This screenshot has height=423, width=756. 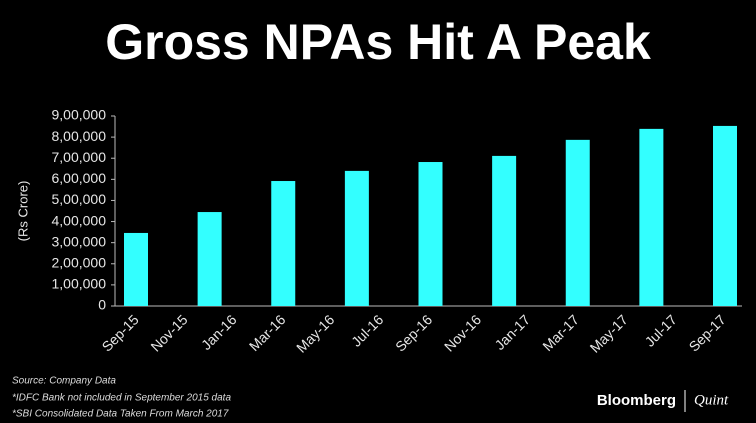 What do you see at coordinates (560, 332) in the screenshot?
I see `x-tick-label: Mar-17` at bounding box center [560, 332].